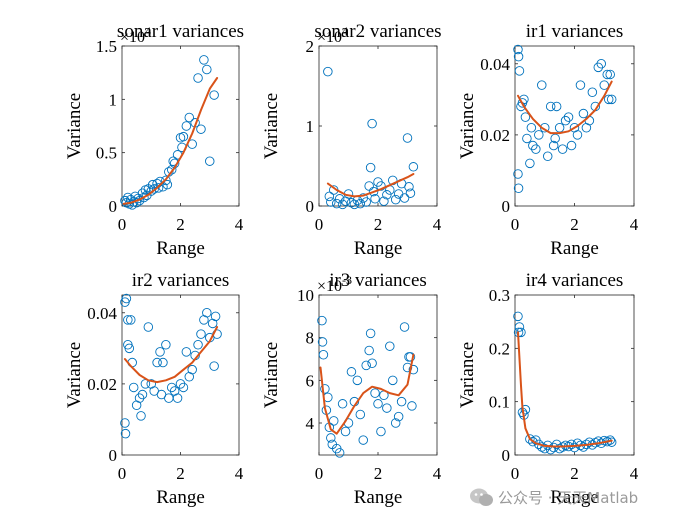 The height and width of the screenshot is (525, 700). I want to click on y-tick-label: 4, so click(310, 423).